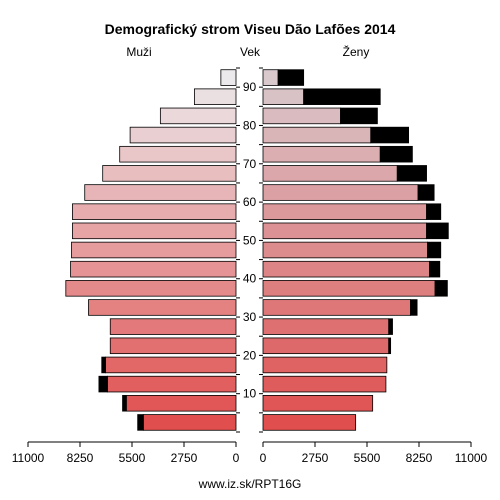  I want to click on male-bar-90+, so click(228, 77).